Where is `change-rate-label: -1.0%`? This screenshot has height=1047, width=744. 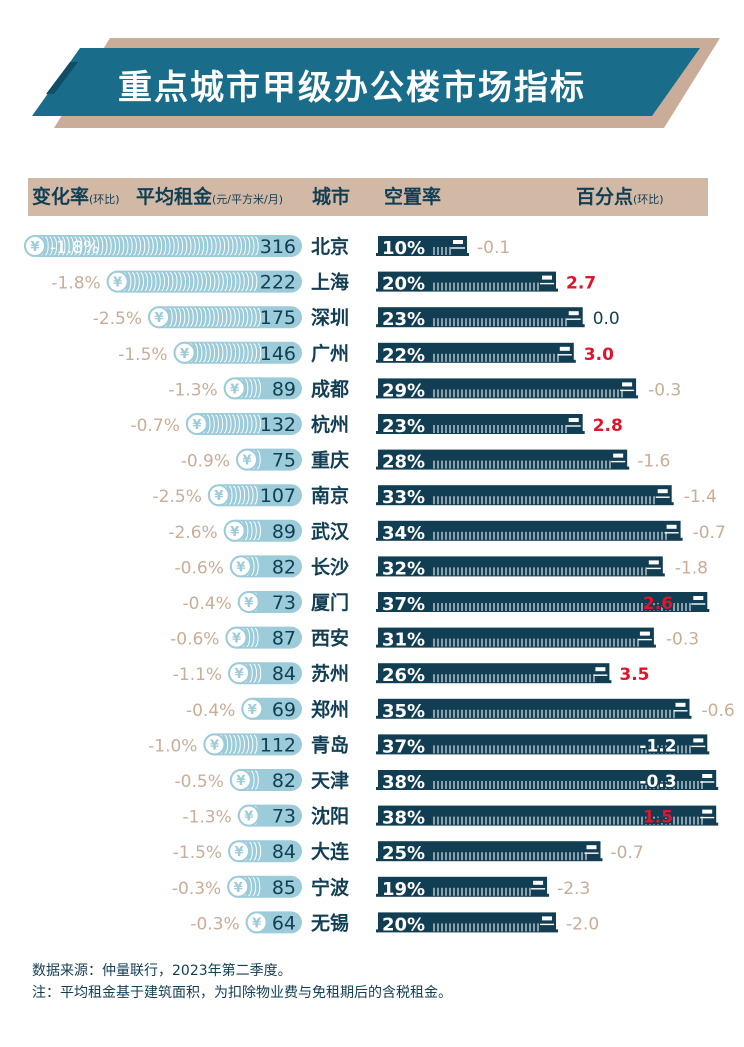 change-rate-label: -1.0% is located at coordinates (172, 746).